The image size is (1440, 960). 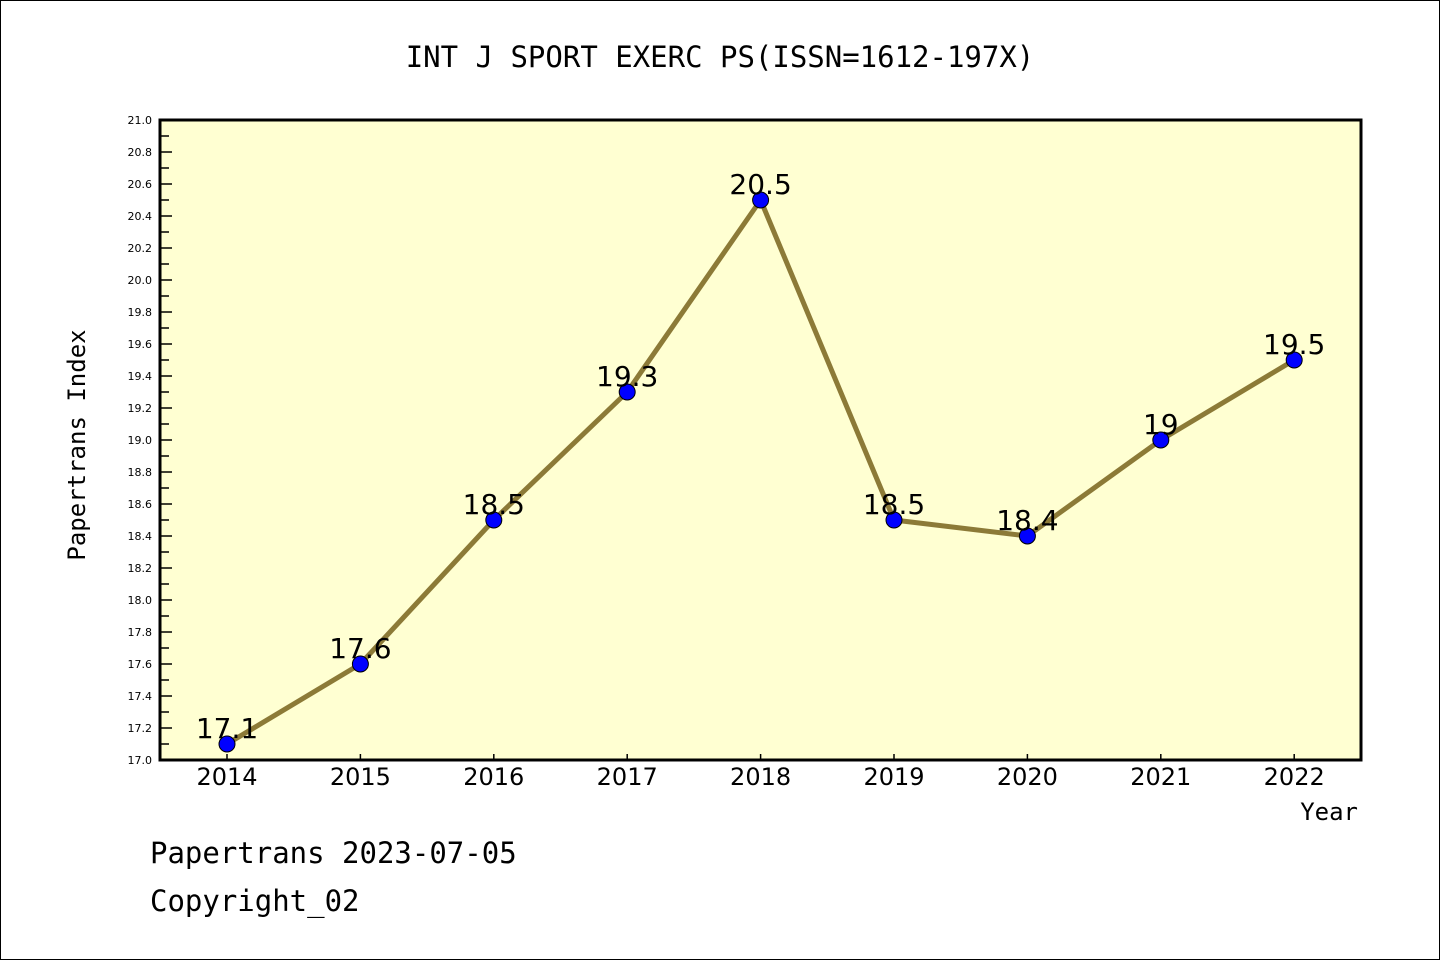 I want to click on x-tick-label: 2018, so click(x=760, y=777).